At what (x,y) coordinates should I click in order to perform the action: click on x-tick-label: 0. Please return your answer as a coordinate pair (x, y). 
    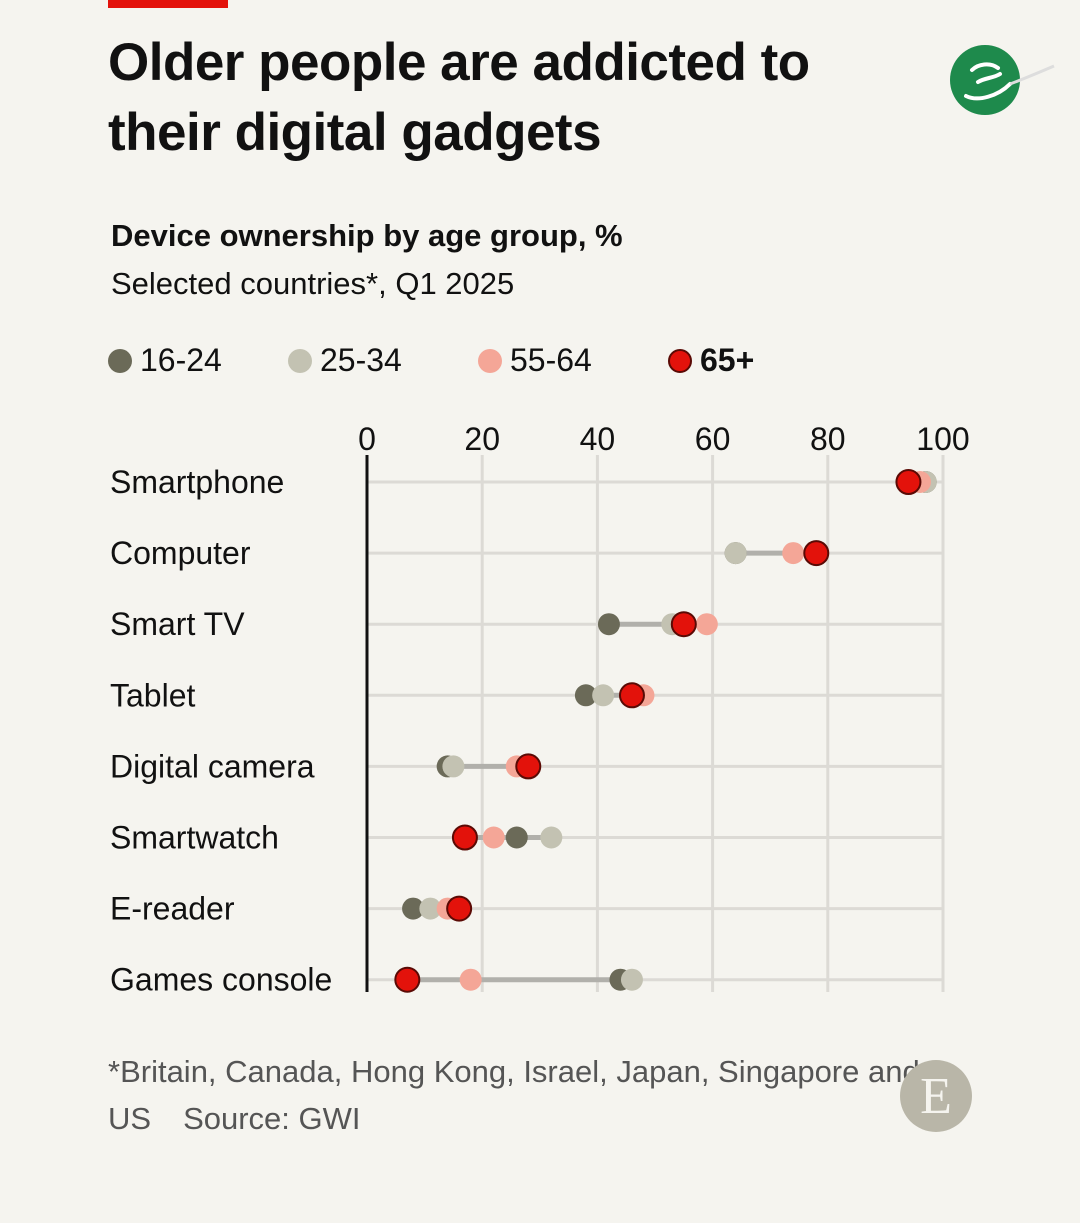
    Looking at the image, I should click on (367, 439).